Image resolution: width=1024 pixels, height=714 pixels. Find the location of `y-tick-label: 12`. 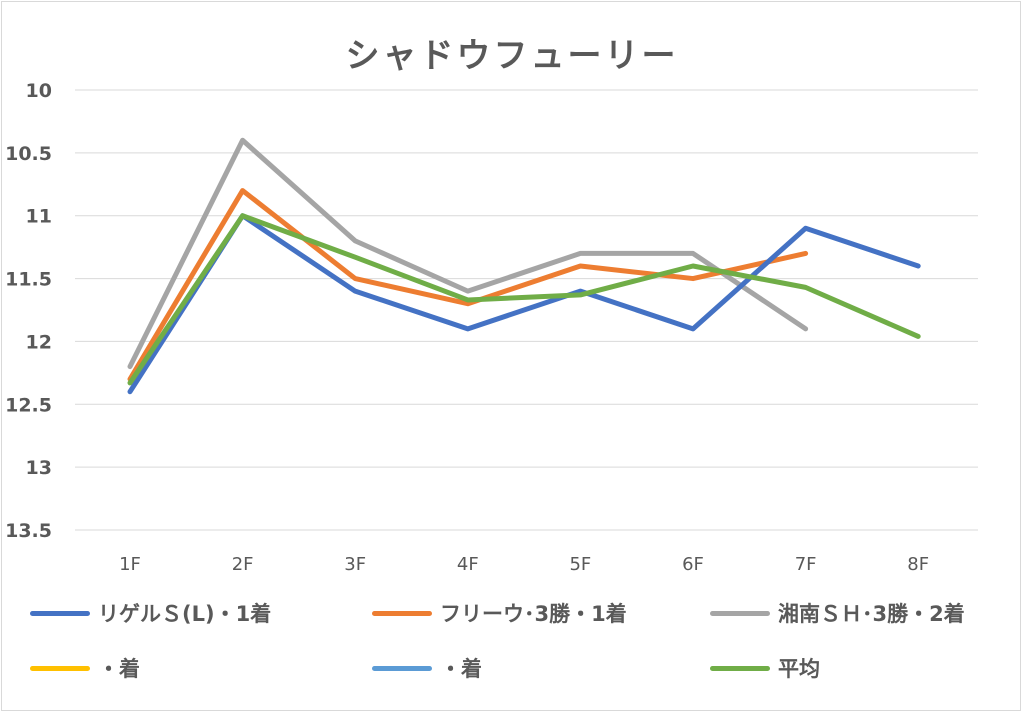

y-tick-label: 12 is located at coordinates (39, 342).